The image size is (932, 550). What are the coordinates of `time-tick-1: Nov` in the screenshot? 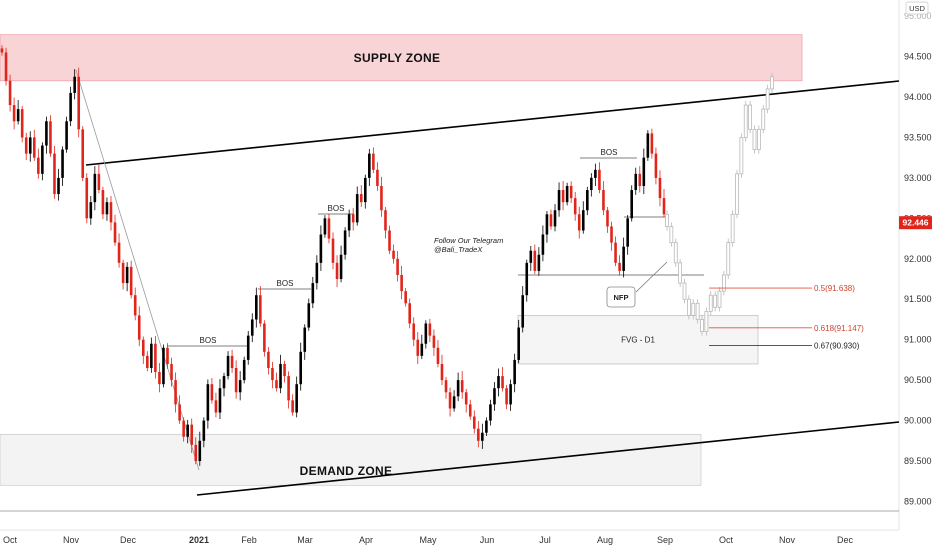 It's located at (71, 540).